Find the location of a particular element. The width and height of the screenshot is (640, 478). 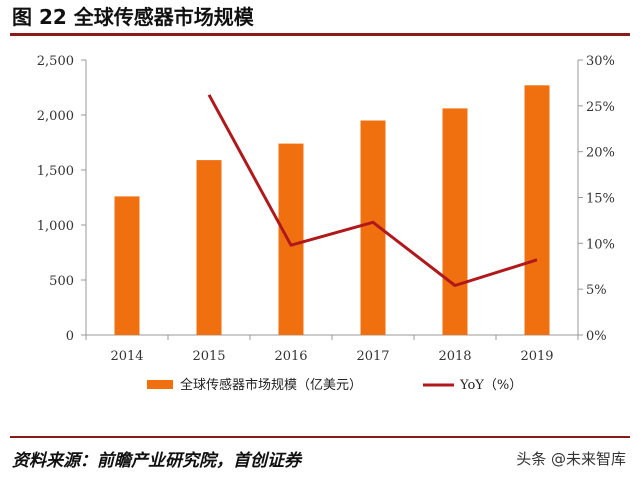

legend-label-line: YoY（%） is located at coordinates (490, 385).